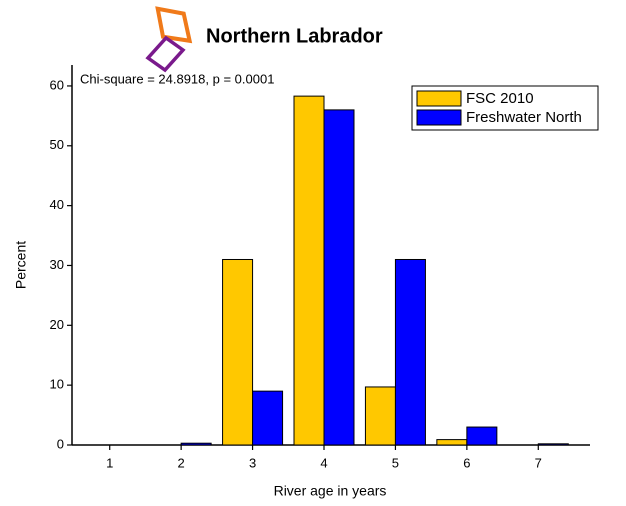 The height and width of the screenshot is (506, 626). What do you see at coordinates (466, 462) in the screenshot?
I see `x-tick-label: 6` at bounding box center [466, 462].